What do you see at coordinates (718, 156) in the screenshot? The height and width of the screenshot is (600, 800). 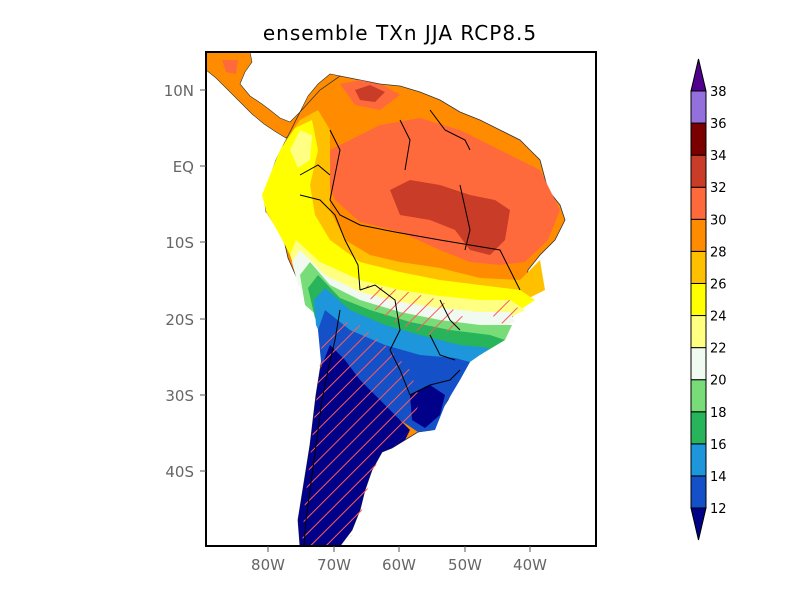 I see `colorbar-label: 34` at bounding box center [718, 156].